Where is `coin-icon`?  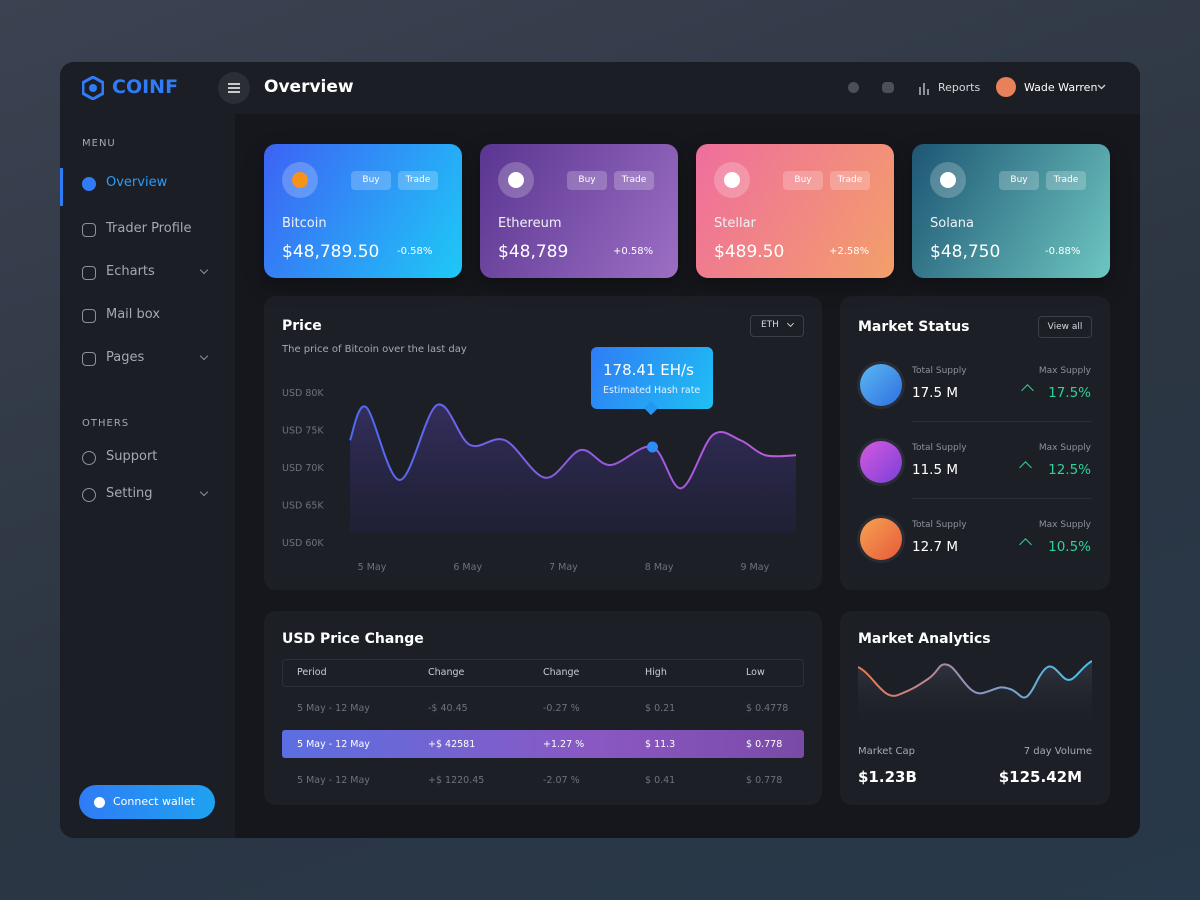 coin-icon is located at coordinates (300, 180).